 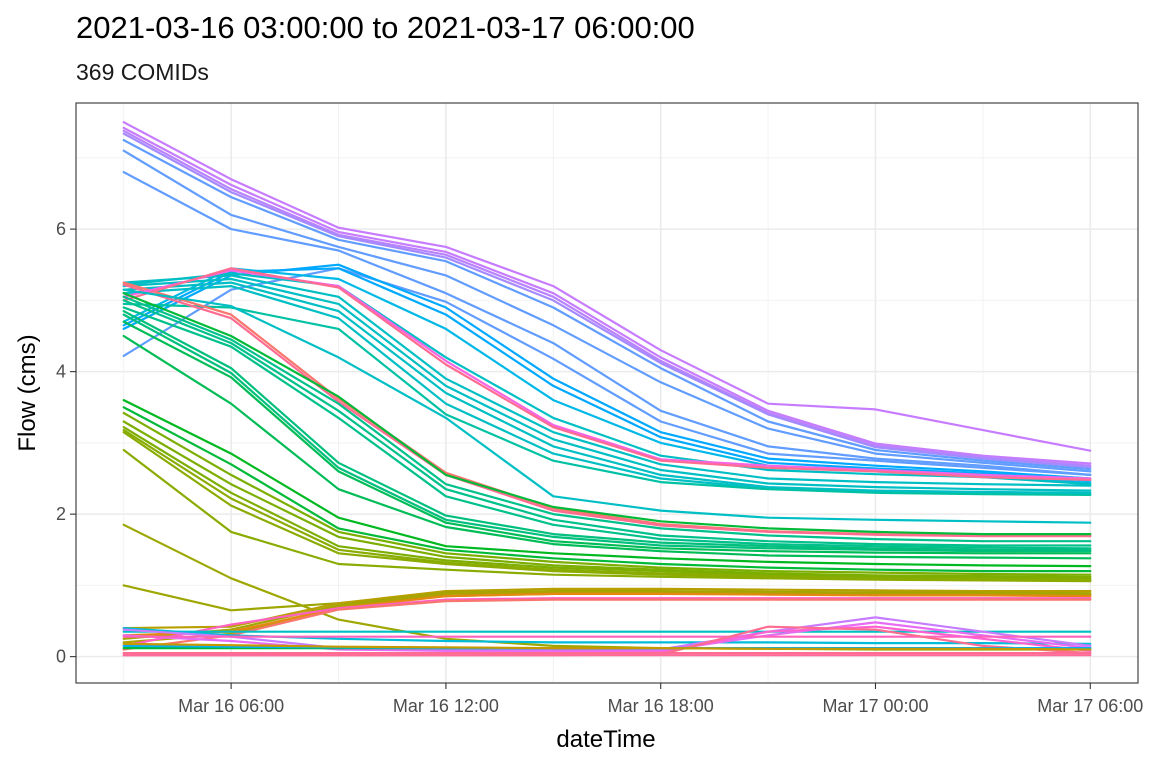 What do you see at coordinates (142, 72) in the screenshot?
I see `chart-subtitle: 369 COMIDs` at bounding box center [142, 72].